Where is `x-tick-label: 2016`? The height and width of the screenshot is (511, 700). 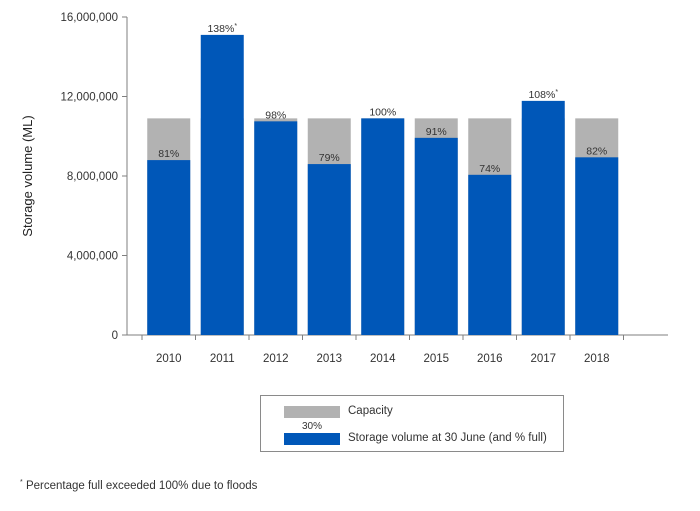 x-tick-label: 2016 is located at coordinates (490, 359).